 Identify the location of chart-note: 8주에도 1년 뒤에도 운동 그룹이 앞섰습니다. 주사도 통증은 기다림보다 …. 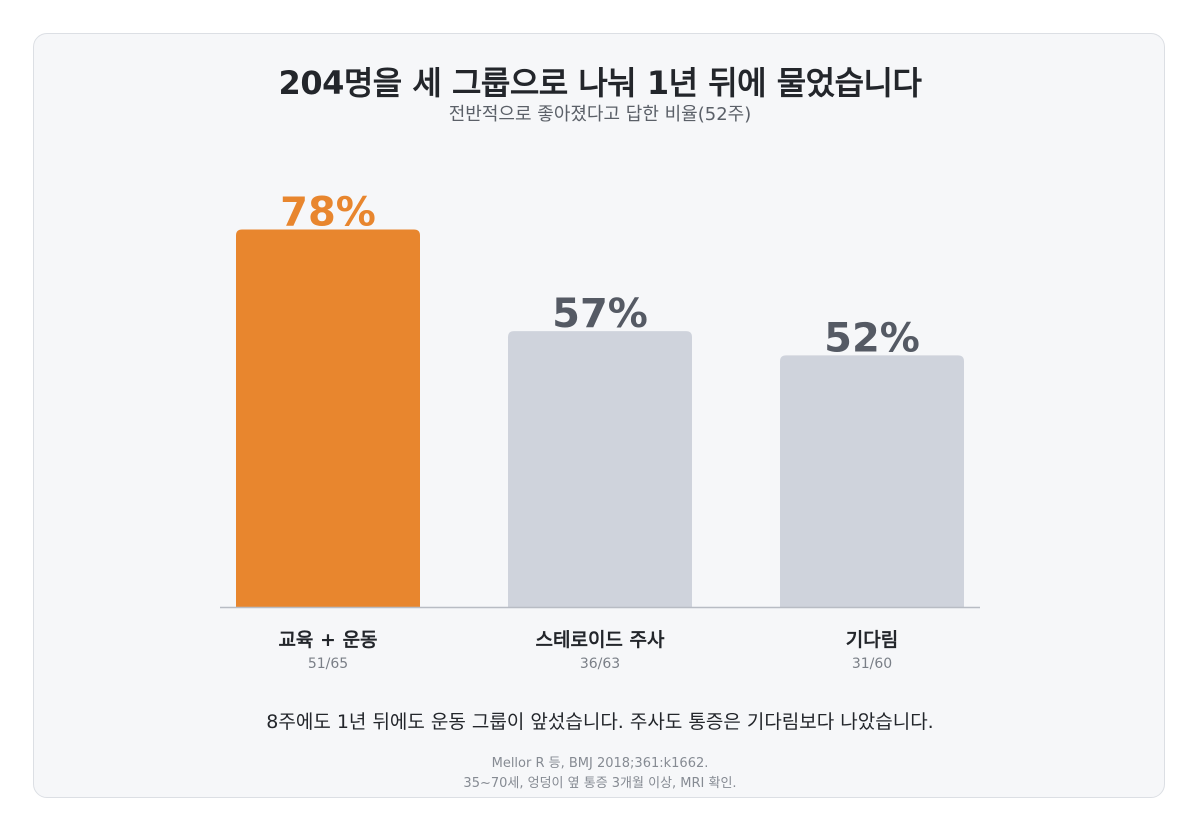
(600, 722).